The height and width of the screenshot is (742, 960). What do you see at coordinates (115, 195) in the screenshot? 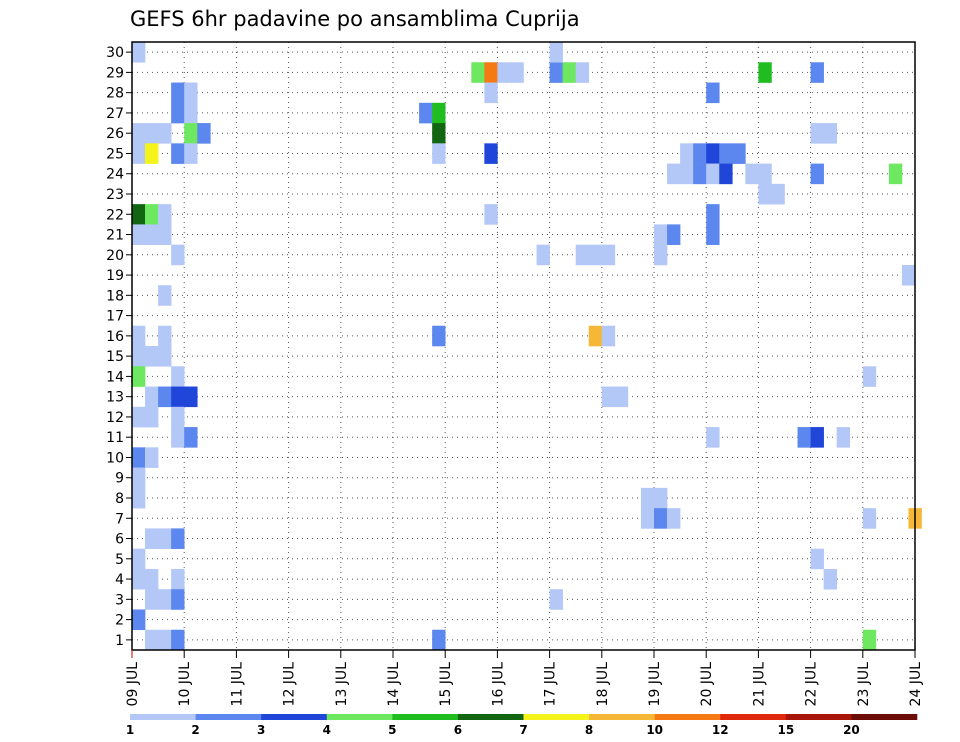
I see `y-tick-label: 23` at bounding box center [115, 195].